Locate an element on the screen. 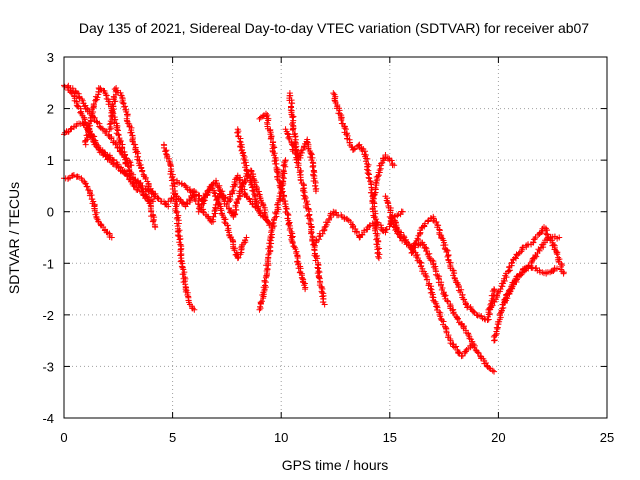 This screenshot has width=640, height=480. x-tick-label: 25 is located at coordinates (607, 437).